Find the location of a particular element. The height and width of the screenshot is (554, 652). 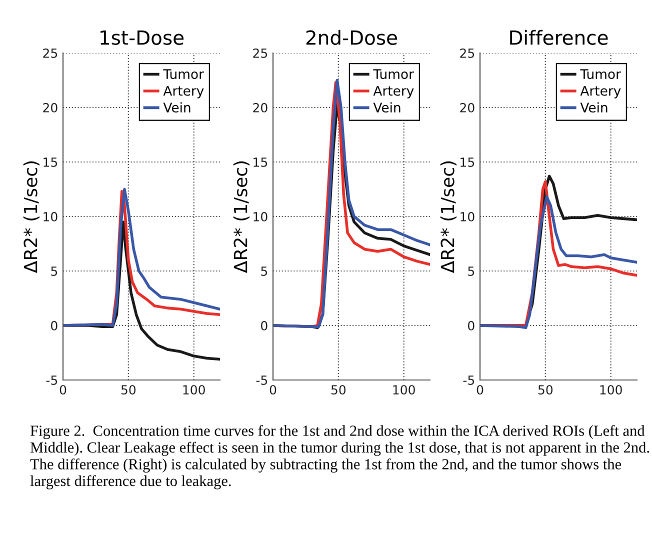

chart-title: 1st-Dose is located at coordinates (142, 37).